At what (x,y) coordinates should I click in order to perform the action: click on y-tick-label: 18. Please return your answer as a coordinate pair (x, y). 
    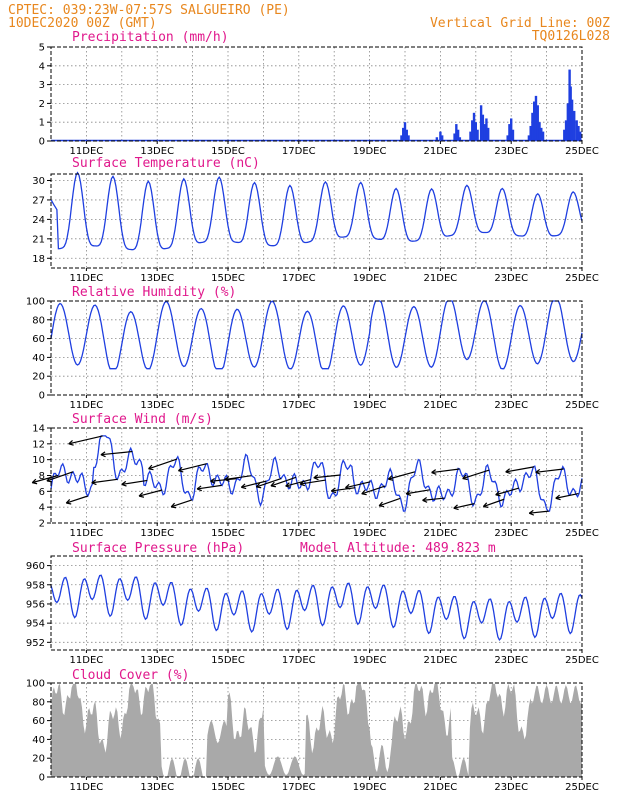
    Looking at the image, I should click on (38, 259).